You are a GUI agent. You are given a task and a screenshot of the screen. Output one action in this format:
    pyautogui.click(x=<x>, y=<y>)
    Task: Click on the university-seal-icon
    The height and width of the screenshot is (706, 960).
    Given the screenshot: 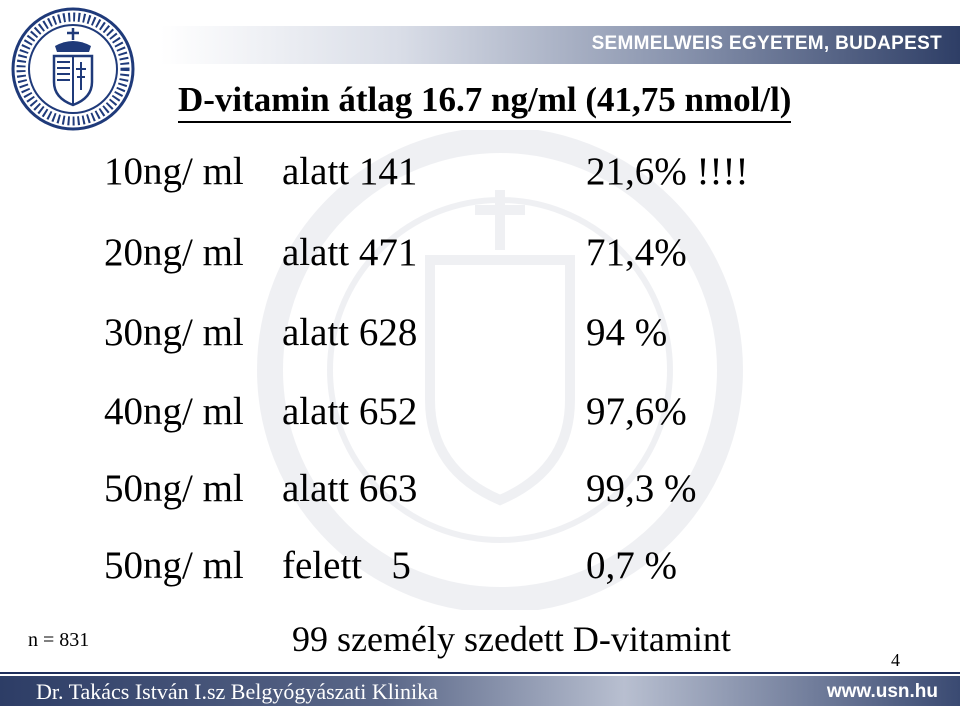 What is the action you would take?
    pyautogui.click(x=73, y=69)
    